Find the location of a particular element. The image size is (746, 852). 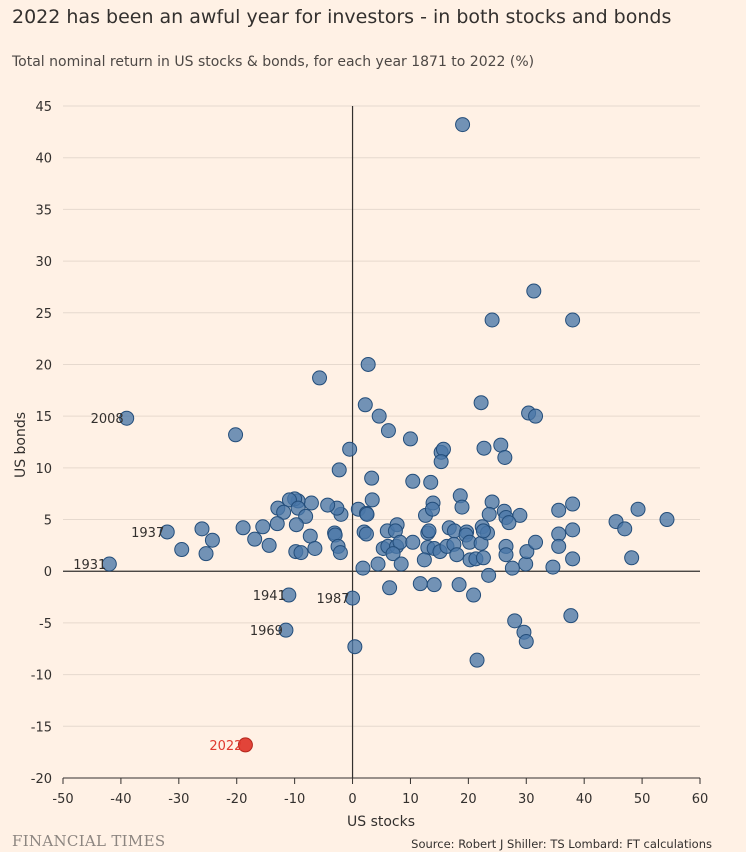

y-tick-label: 25 is located at coordinates (43, 314).